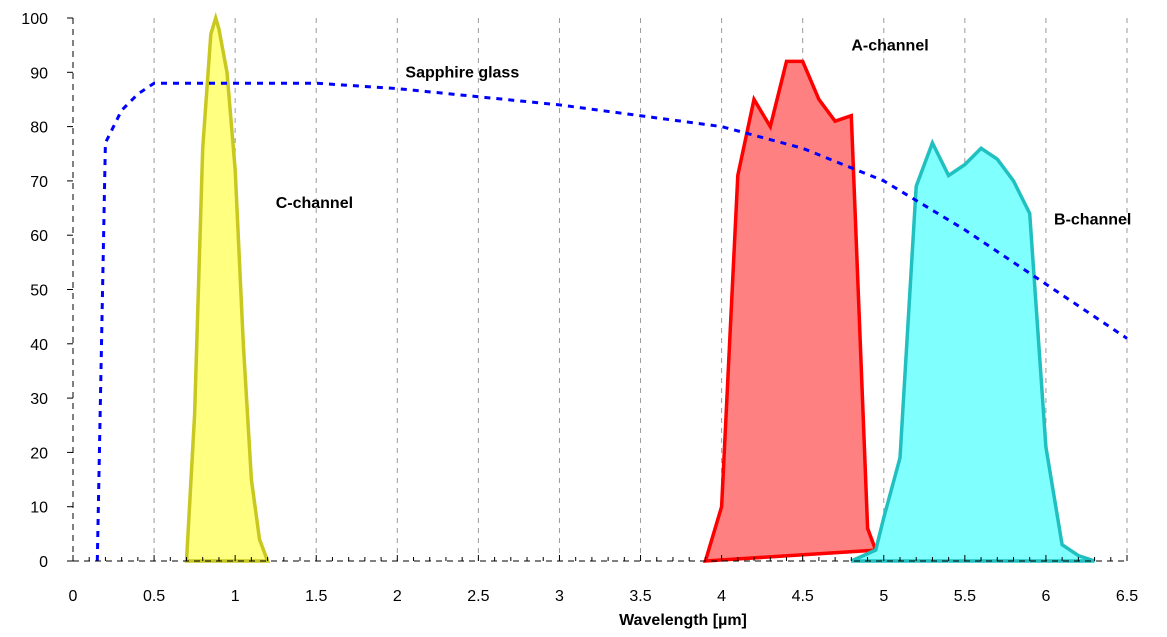  I want to click on y-tick-label: 70, so click(39, 182).